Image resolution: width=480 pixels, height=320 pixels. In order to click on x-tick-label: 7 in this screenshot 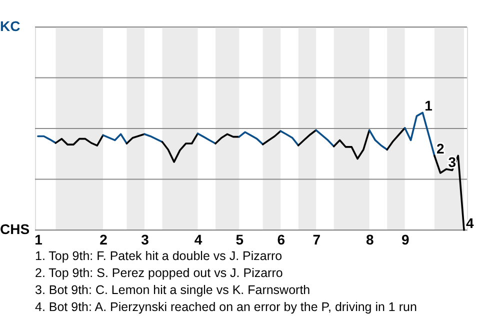, I will do `click(316, 240)`.